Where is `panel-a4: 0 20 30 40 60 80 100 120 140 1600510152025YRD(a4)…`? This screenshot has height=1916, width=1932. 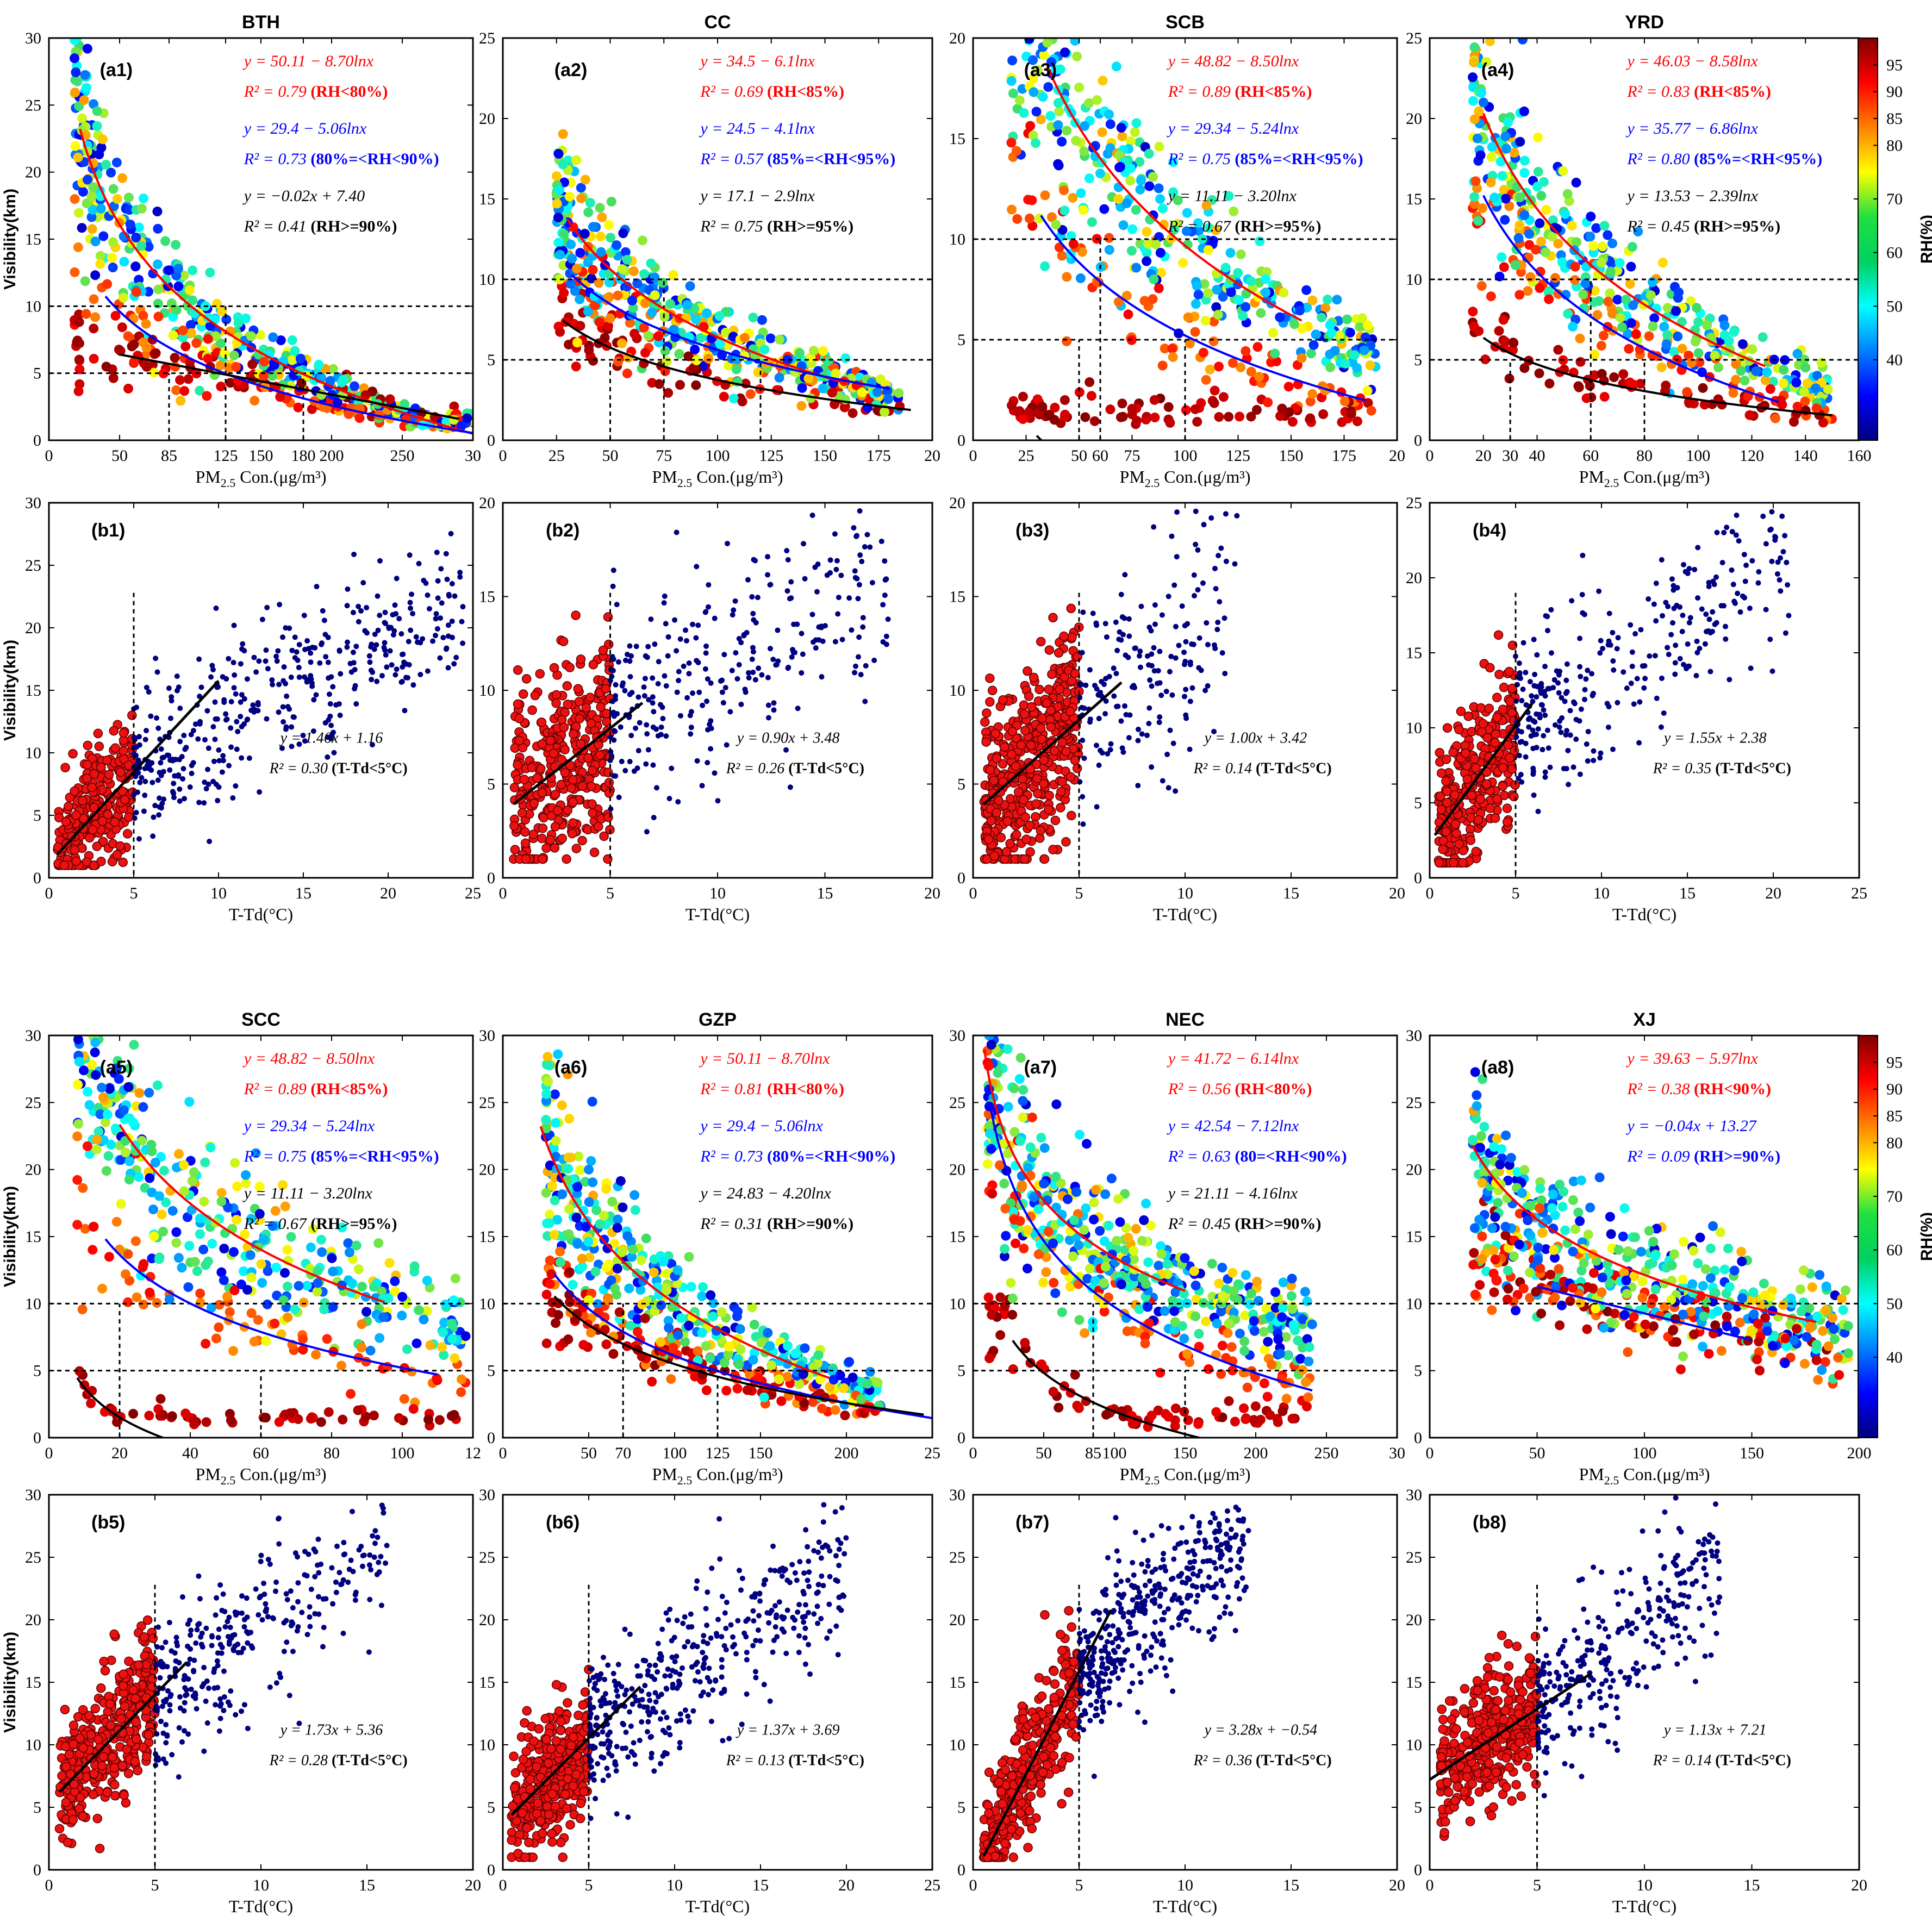
panel-a4: 0 20 30 40 60 80 100 120 140 1600510152025YRD(a4)… is located at coordinates (1639, 251).